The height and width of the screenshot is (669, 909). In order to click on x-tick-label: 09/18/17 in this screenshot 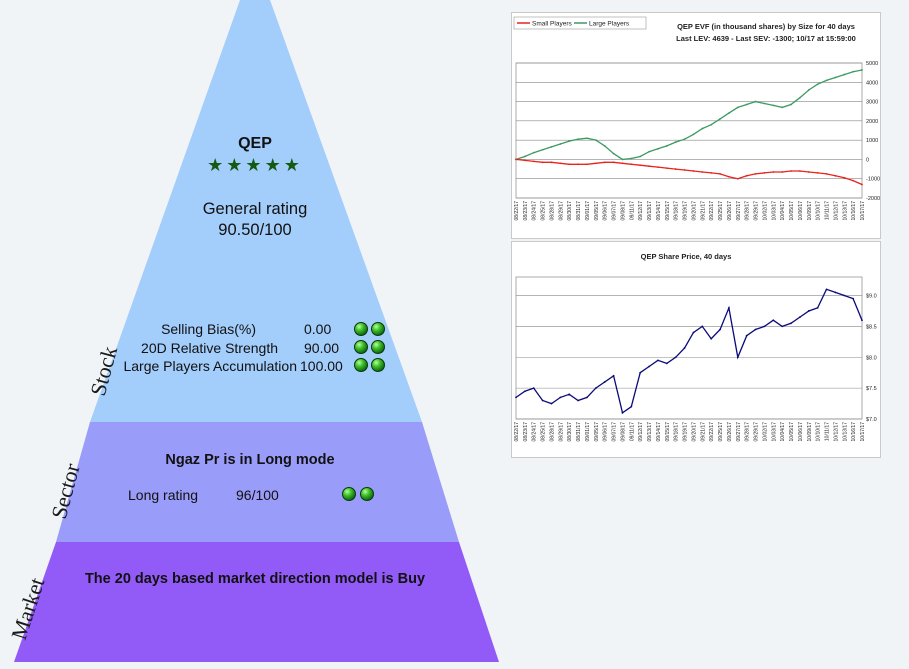, I will do `click(677, 432)`.